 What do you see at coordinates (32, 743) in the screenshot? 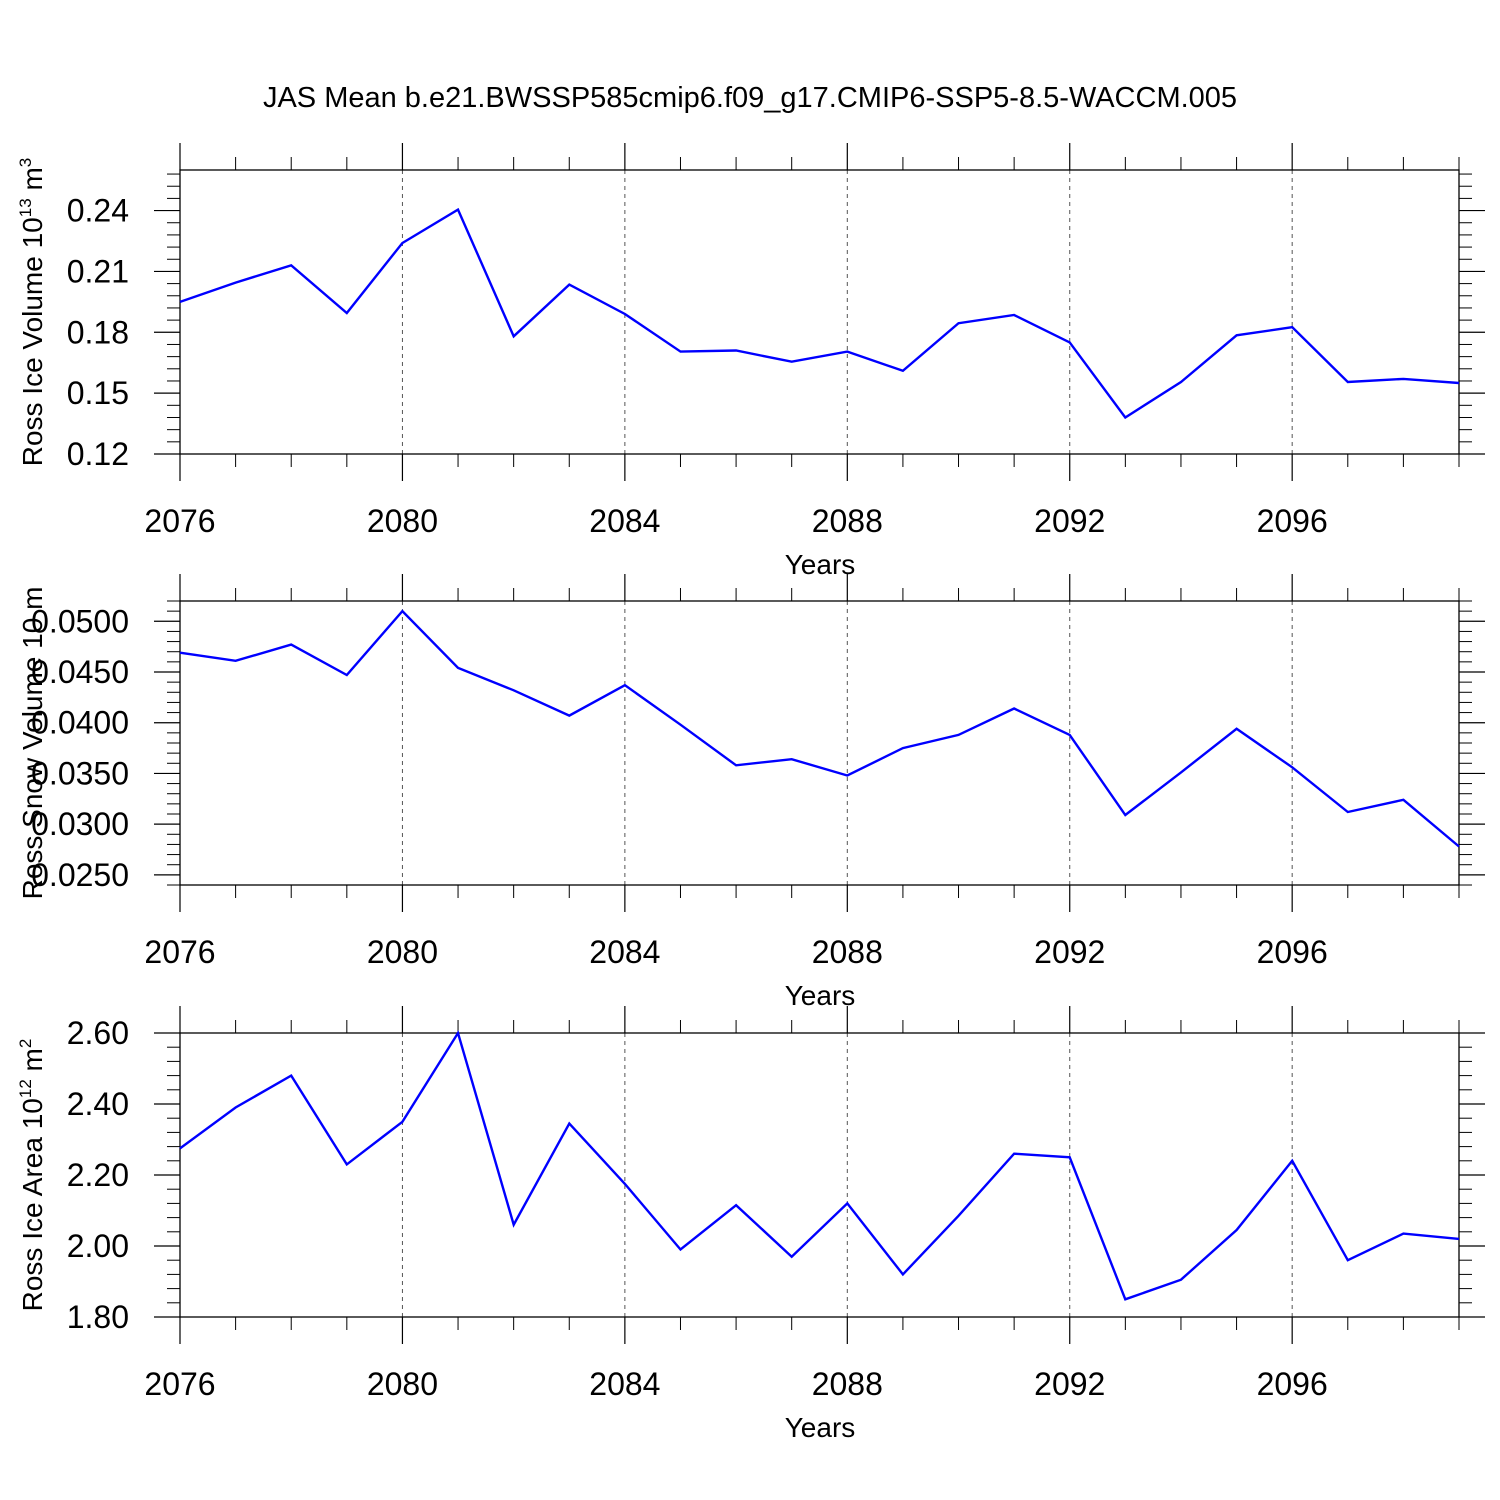
I see `y-axis-label: Ross Snow Volume 10 m` at bounding box center [32, 743].